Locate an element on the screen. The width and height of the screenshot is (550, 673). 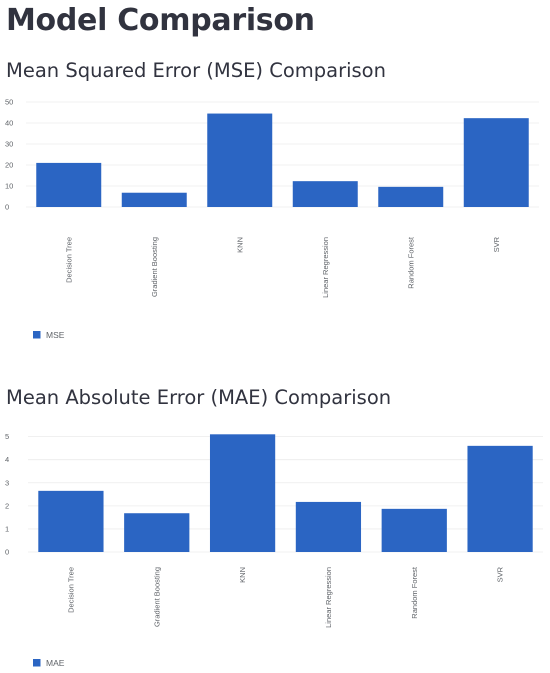
mse-y-tick-label: 10 is located at coordinates (9, 186).